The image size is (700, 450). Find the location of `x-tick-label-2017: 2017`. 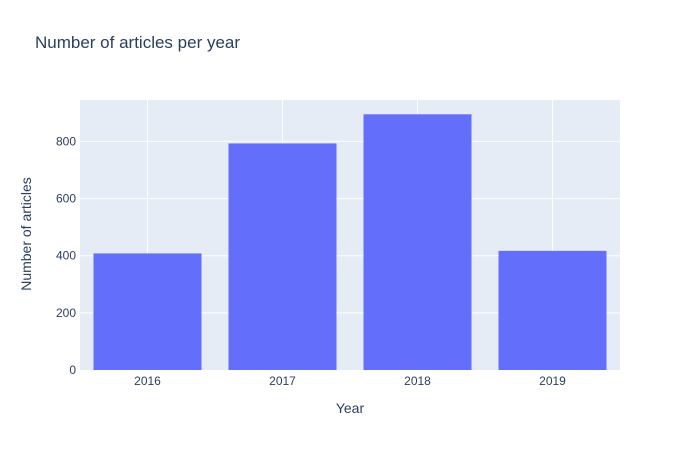

x-tick-label-2017: 2017 is located at coordinates (282, 381).